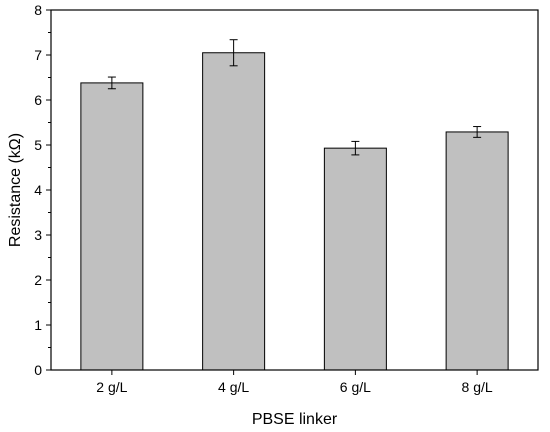  Describe the element at coordinates (38, 100) in the screenshot. I see `y-tick-label: 6` at that location.